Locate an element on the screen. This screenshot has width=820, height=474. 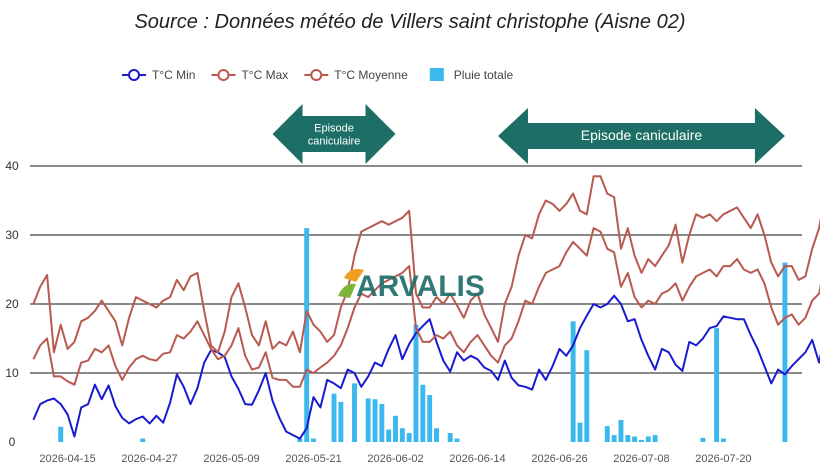
x-tick-label: 2026-06-14 is located at coordinates (477, 459).